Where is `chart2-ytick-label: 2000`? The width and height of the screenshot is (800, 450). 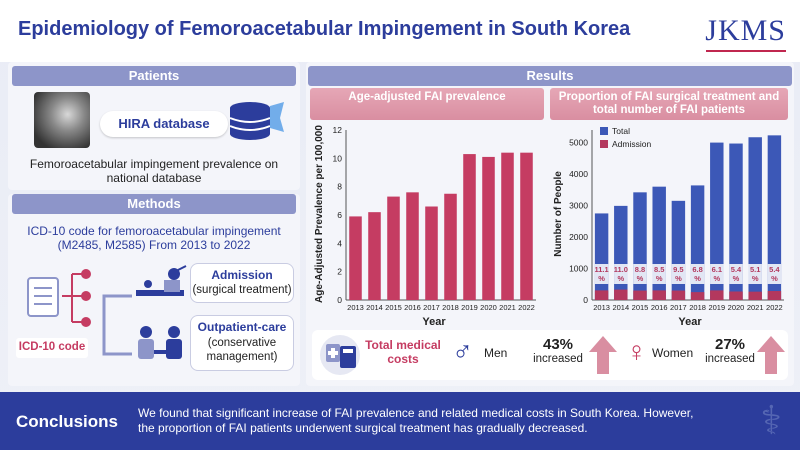 chart2-ytick-label: 2000 is located at coordinates (578, 237).